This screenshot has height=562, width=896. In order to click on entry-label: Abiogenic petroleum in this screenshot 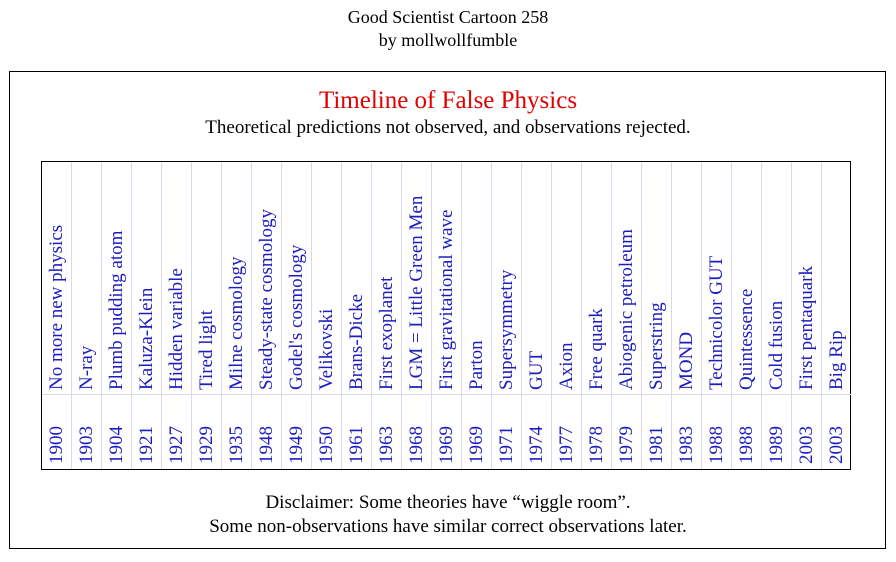, I will do `click(626, 278)`.